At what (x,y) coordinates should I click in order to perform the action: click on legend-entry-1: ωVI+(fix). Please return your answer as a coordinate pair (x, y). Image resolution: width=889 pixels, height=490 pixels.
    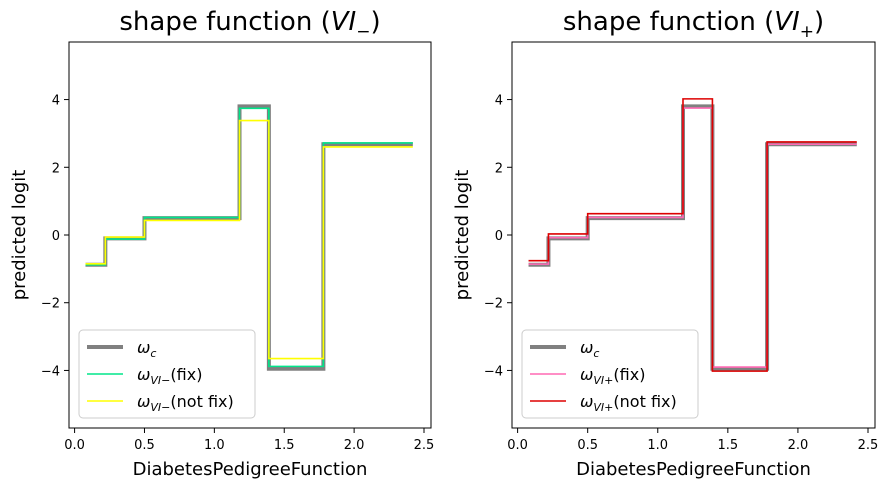
    Looking at the image, I should click on (612, 376).